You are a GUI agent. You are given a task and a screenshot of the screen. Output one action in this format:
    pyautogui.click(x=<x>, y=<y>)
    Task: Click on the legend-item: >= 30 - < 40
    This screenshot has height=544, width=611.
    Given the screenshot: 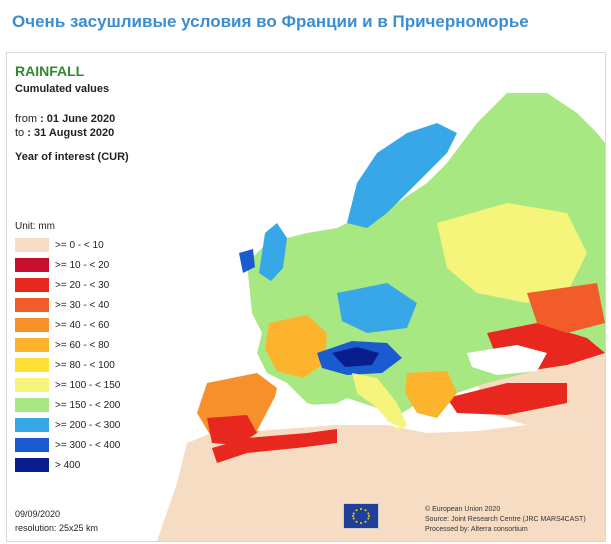 What is the action you would take?
    pyautogui.click(x=67, y=305)
    